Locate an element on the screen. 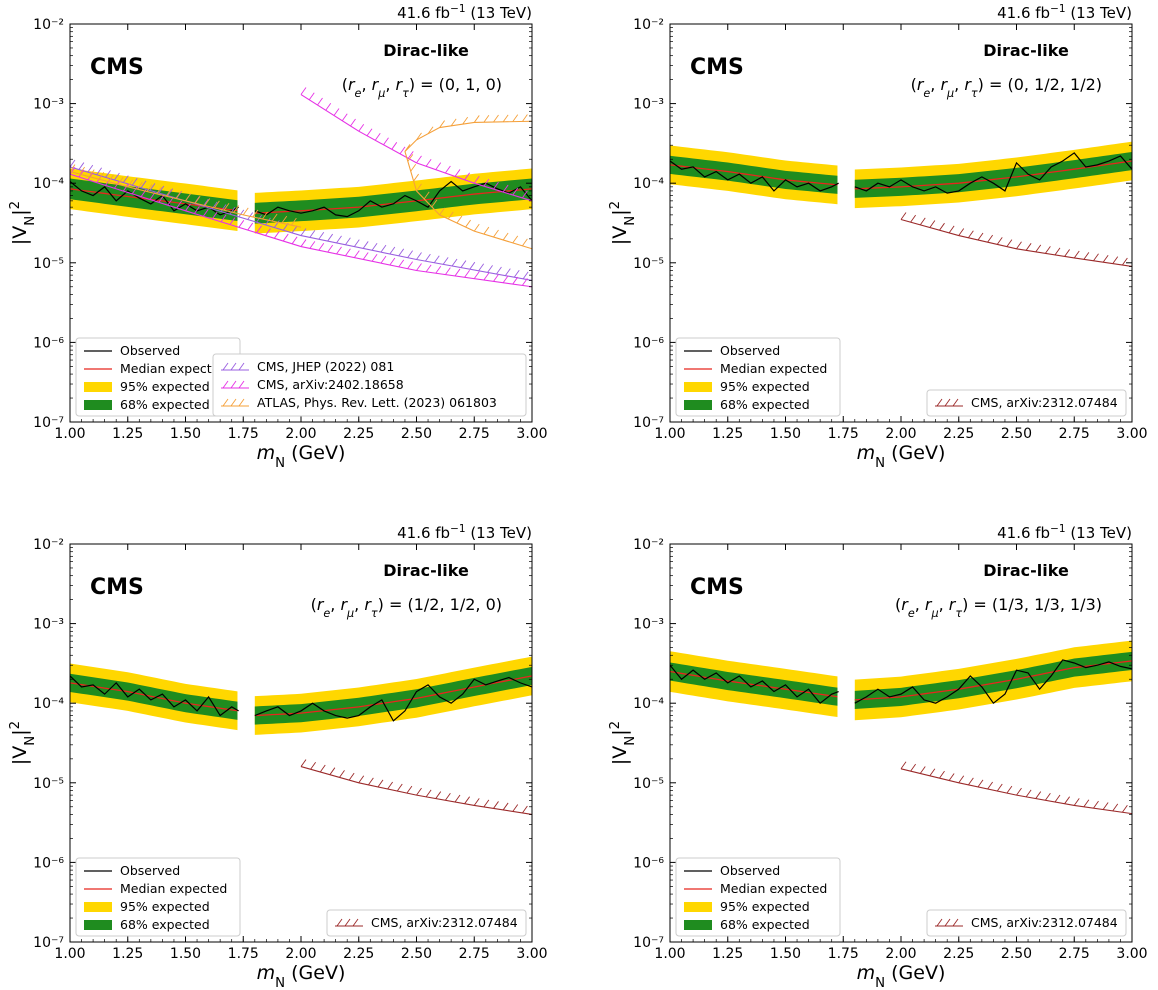 The height and width of the screenshot is (990, 1158). model-label: Dirac-like is located at coordinates (426, 570).